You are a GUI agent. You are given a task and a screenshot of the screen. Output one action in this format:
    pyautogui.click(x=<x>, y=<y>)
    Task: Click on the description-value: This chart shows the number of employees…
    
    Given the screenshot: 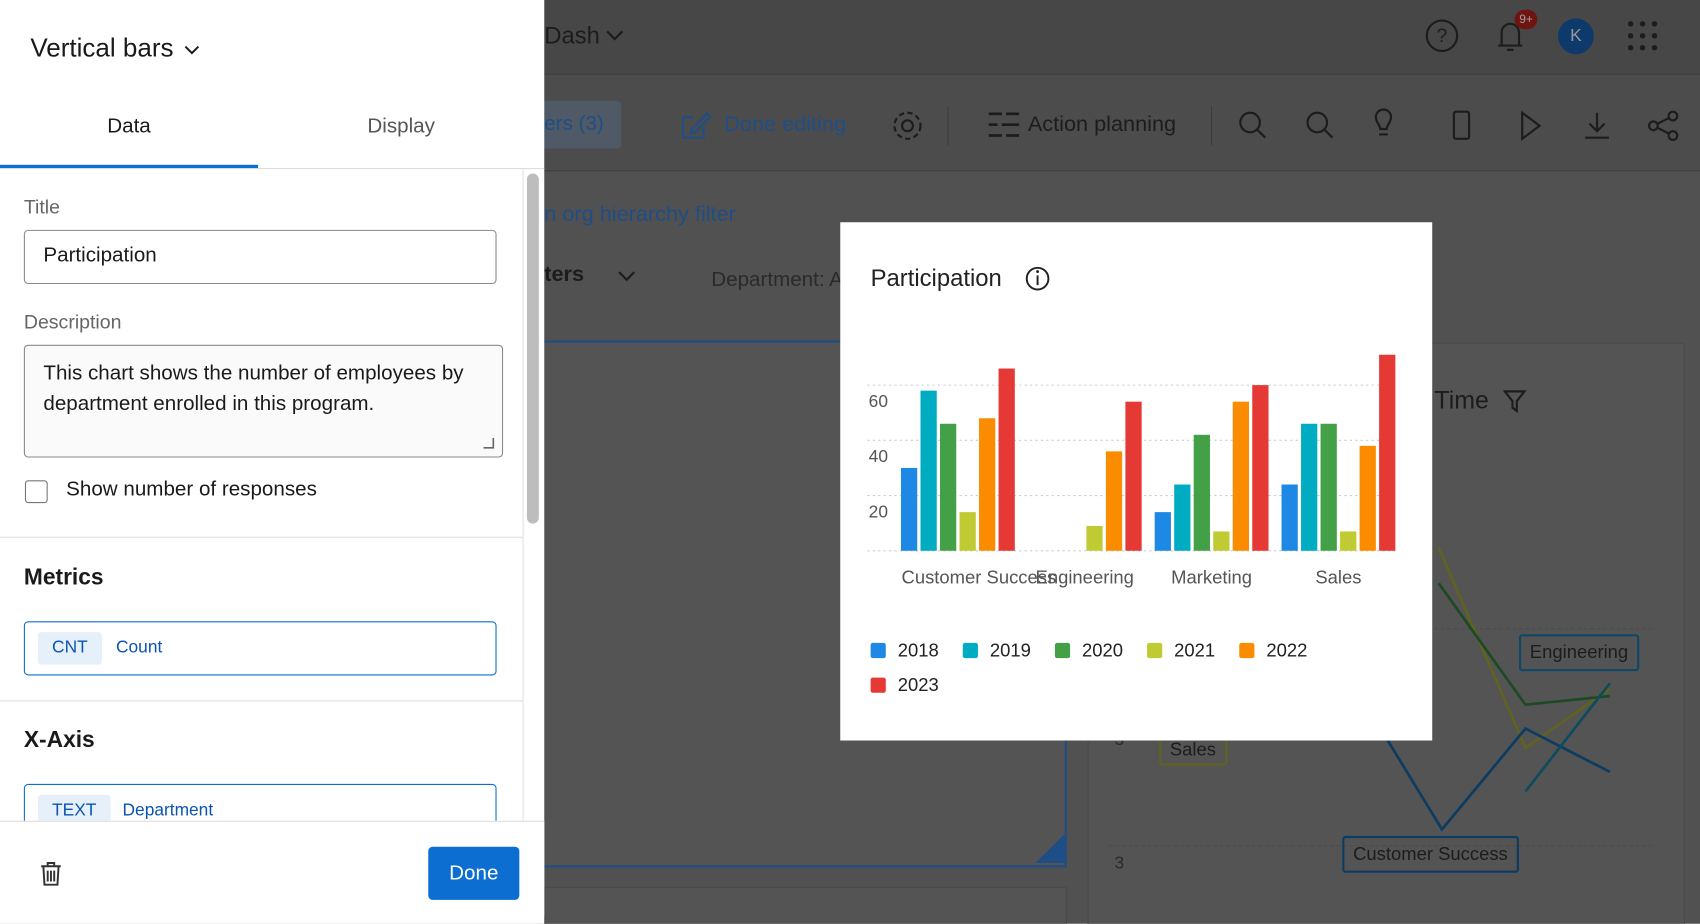 What is the action you would take?
    pyautogui.click(x=253, y=389)
    